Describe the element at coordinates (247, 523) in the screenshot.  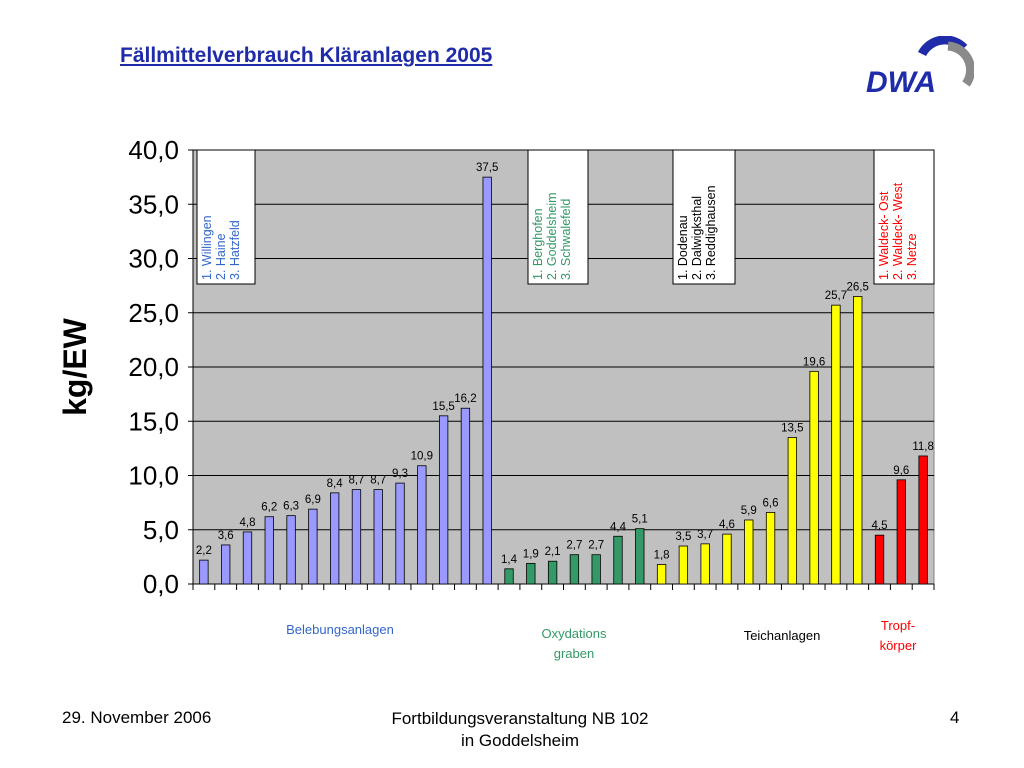
I see `data-label: 4,8` at that location.